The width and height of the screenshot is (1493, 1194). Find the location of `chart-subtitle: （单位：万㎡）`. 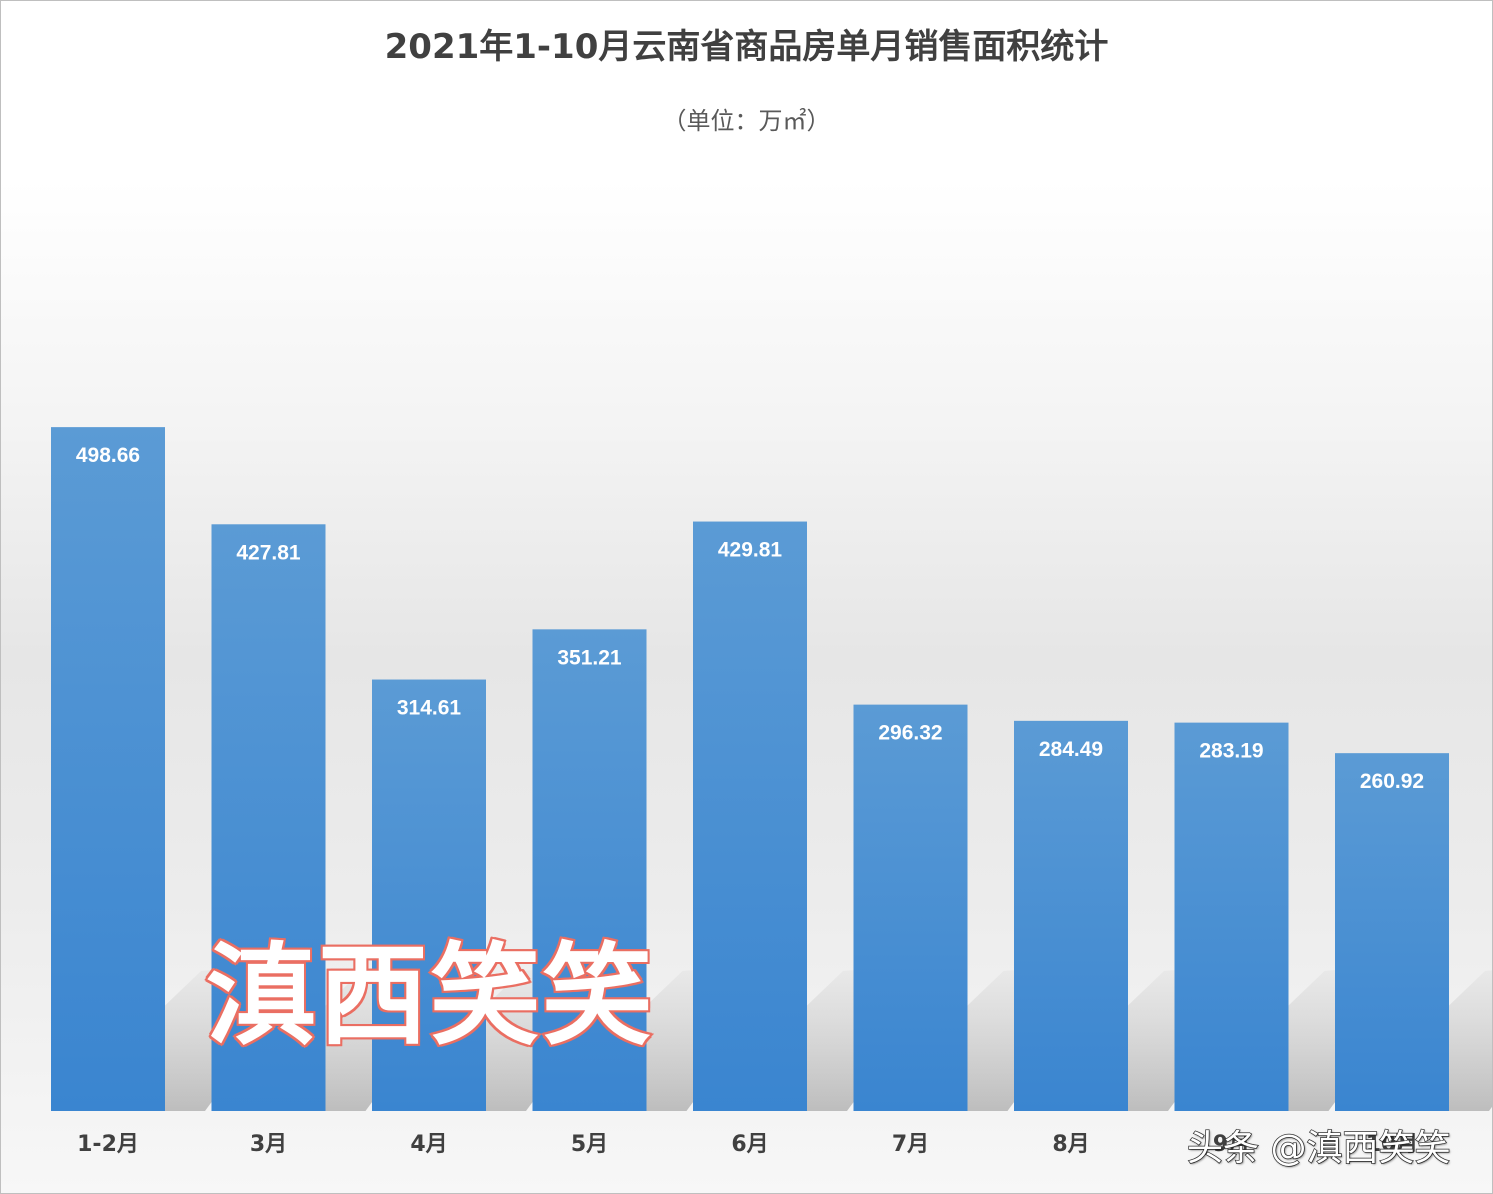

chart-subtitle: （单位：万㎡） is located at coordinates (746, 121).